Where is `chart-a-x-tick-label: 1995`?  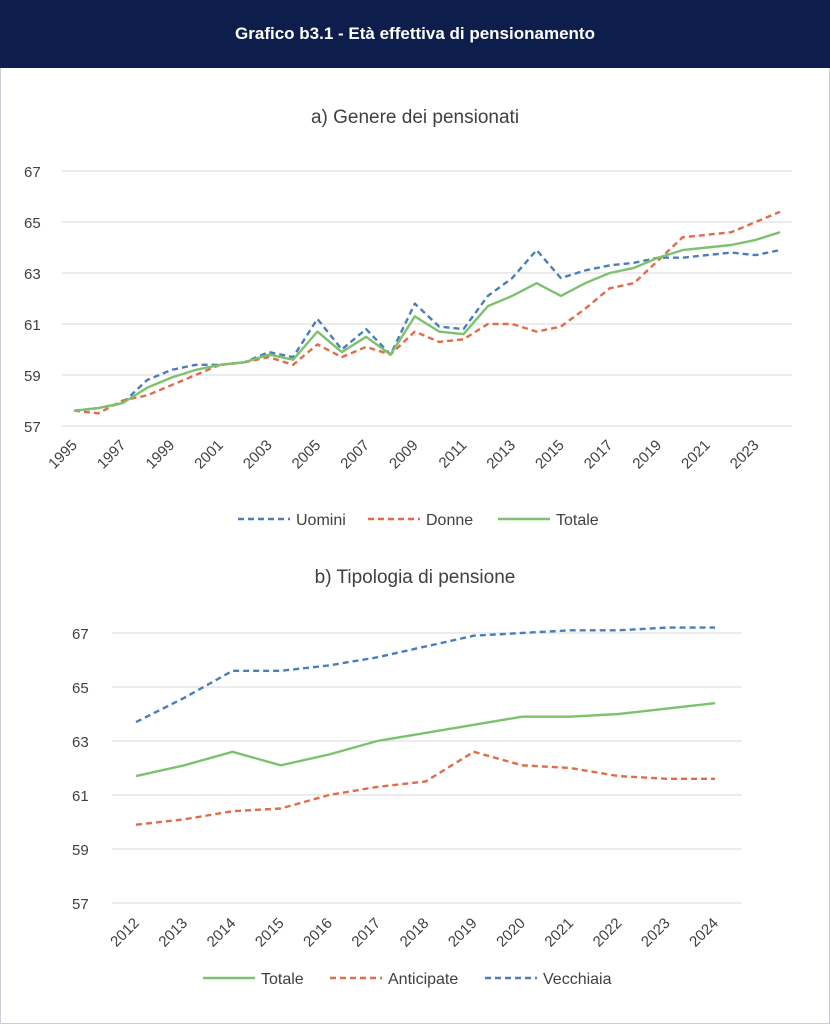 chart-a-x-tick-label: 1995 is located at coordinates (63, 455).